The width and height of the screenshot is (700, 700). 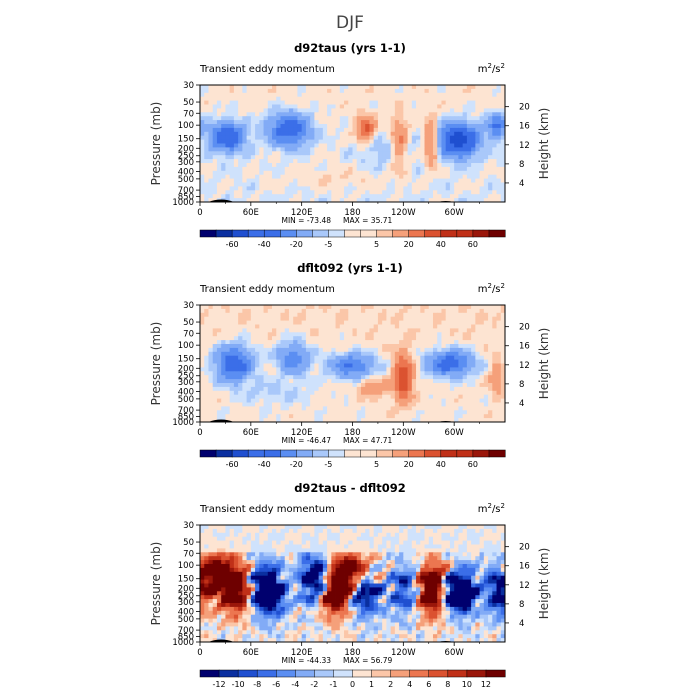 What do you see at coordinates (521, 184) in the screenshot?
I see `height-tick-label: 4` at bounding box center [521, 184].